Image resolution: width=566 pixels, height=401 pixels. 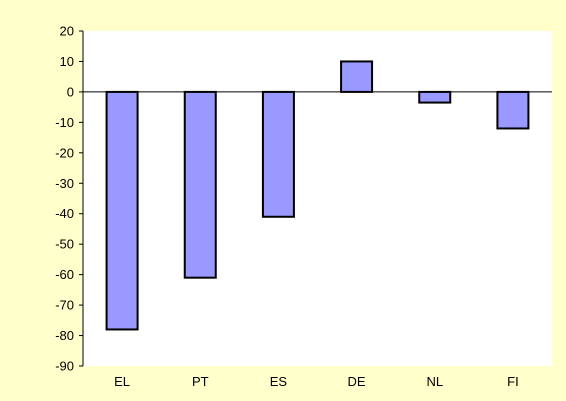 I want to click on y-tick-label: -50, so click(x=64, y=244).